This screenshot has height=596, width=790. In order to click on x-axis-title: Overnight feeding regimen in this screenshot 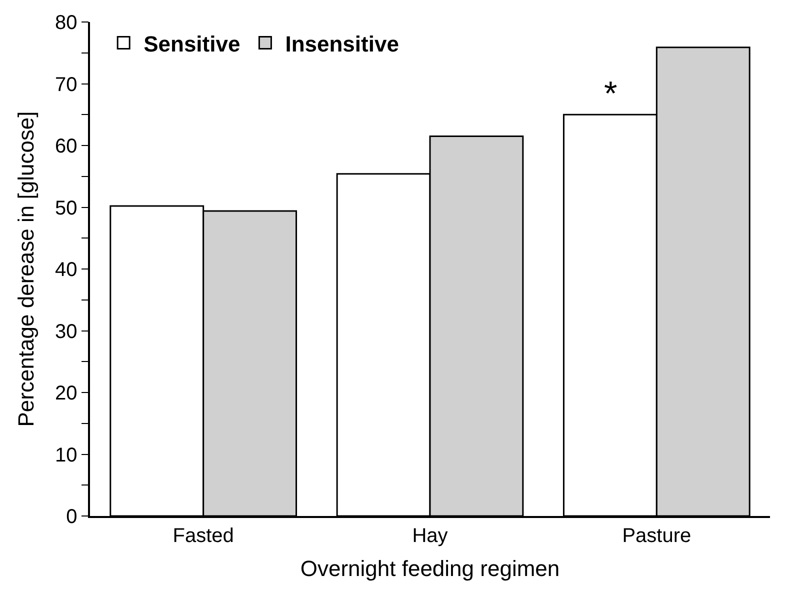, I will do `click(430, 569)`.